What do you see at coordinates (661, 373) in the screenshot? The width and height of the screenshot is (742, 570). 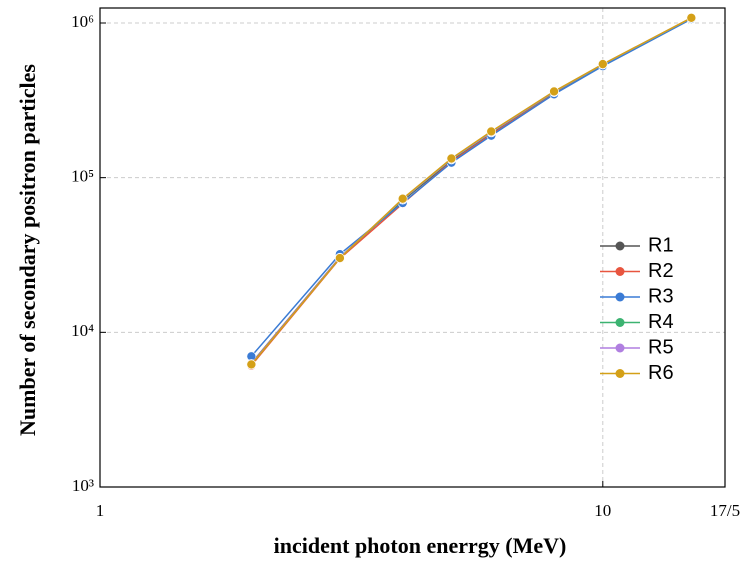 I see `legend-label: R6` at bounding box center [661, 373].